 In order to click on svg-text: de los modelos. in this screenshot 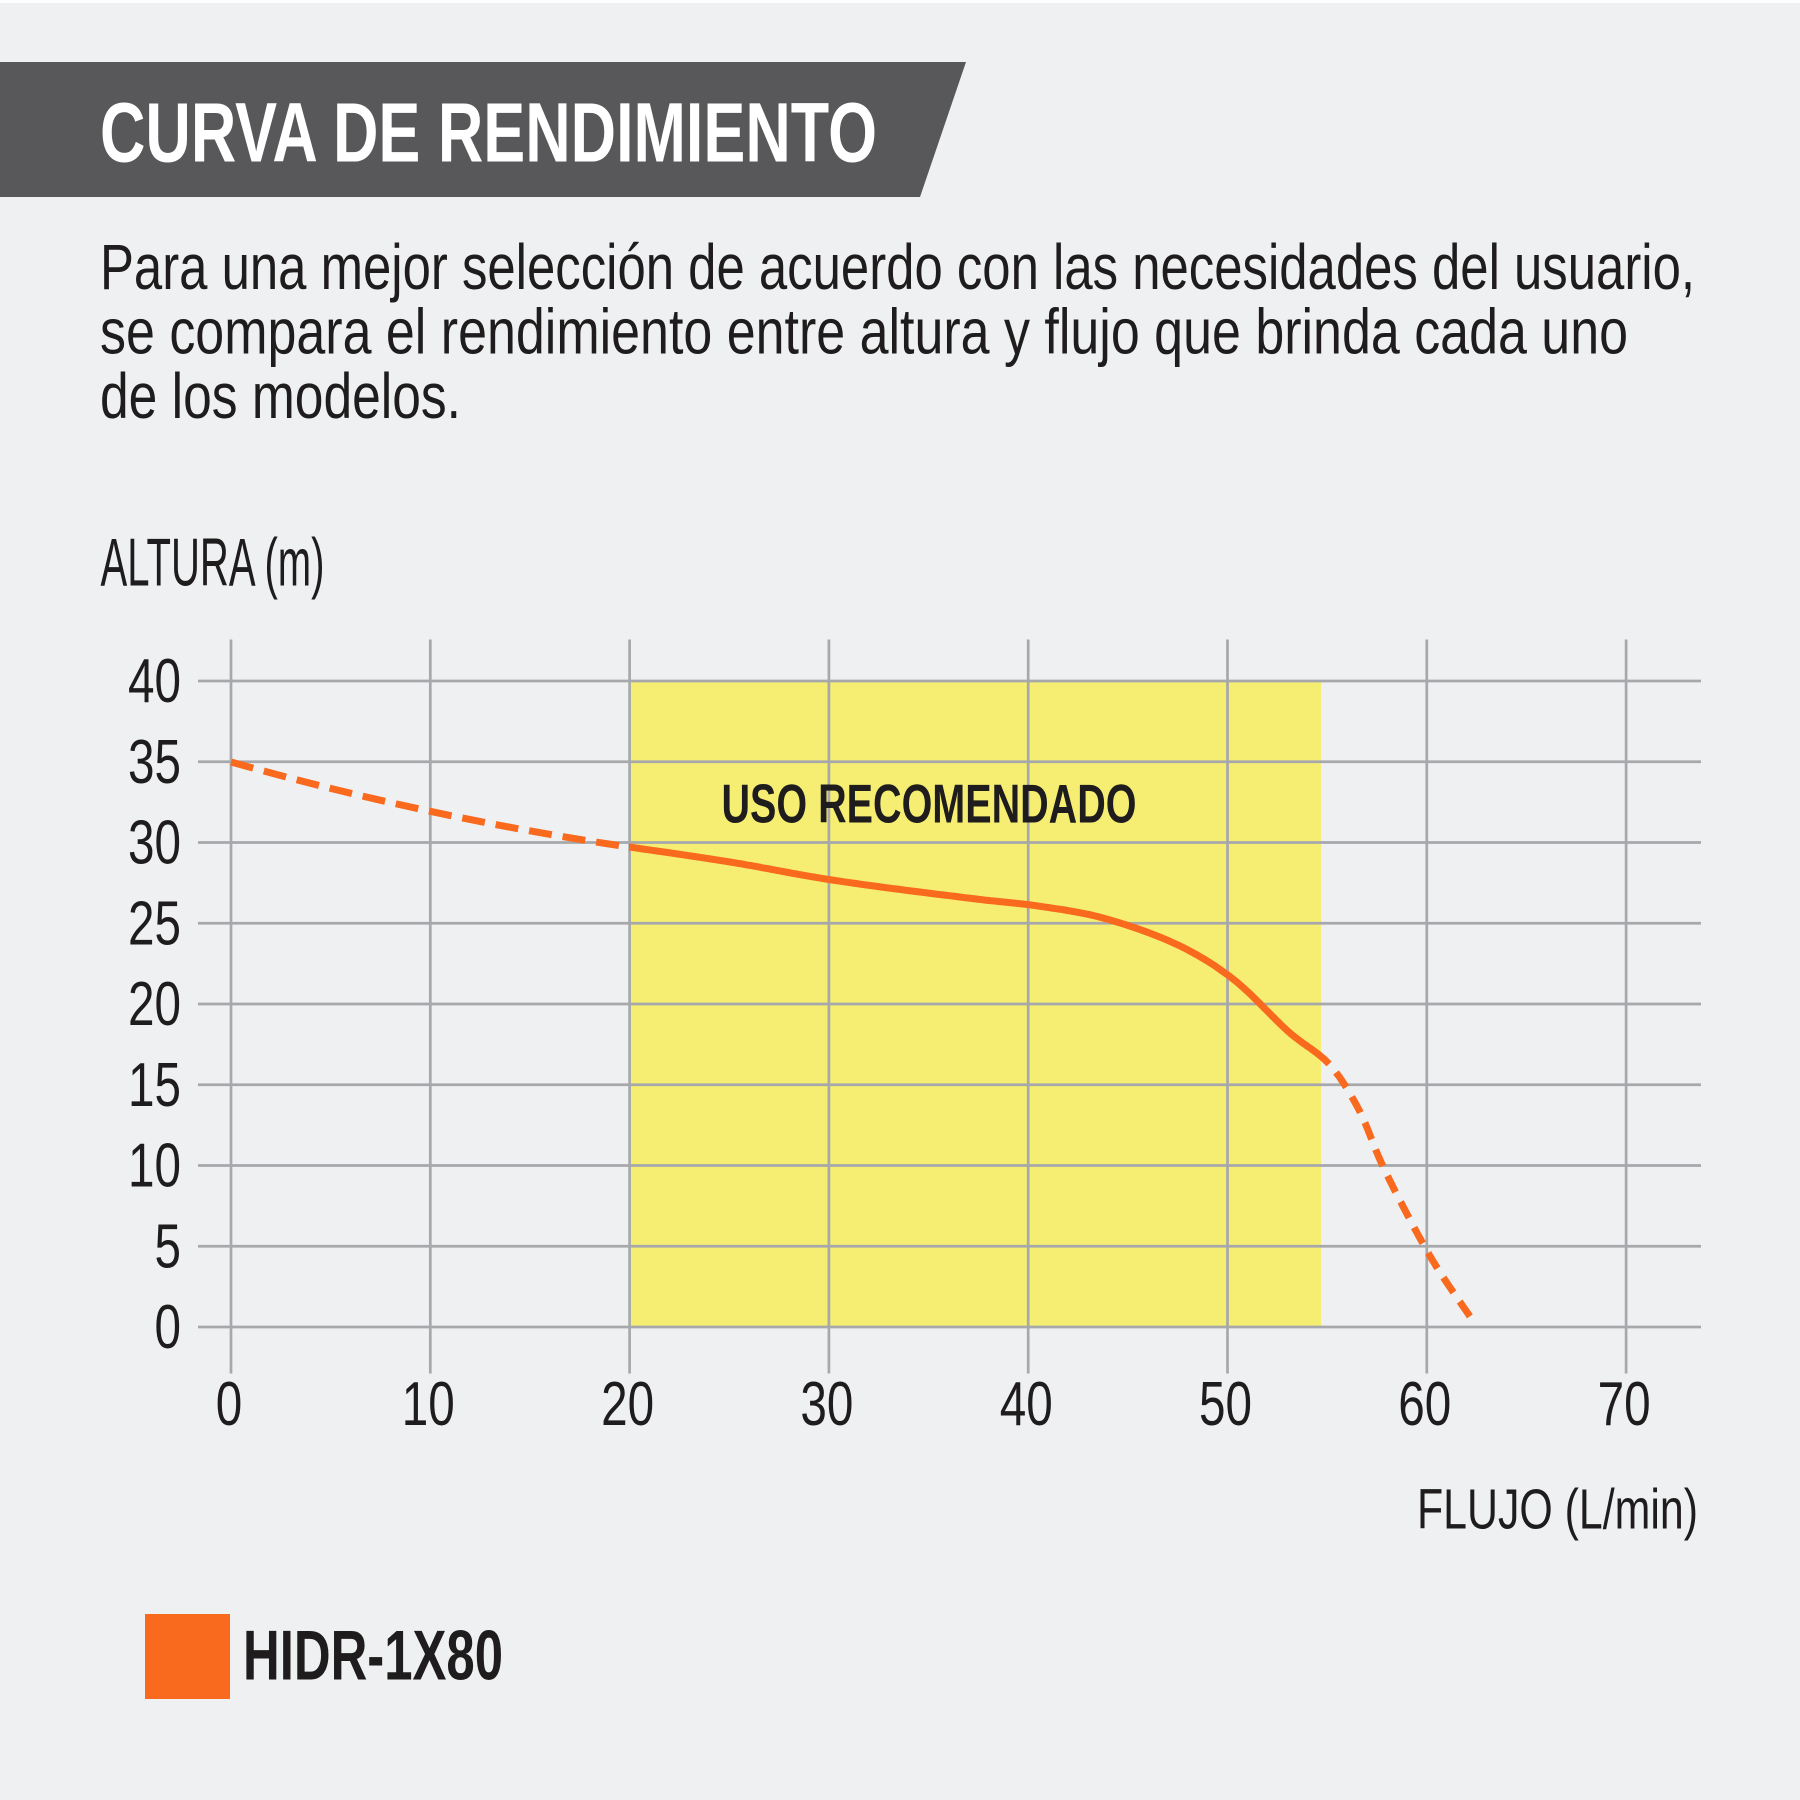, I will do `click(280, 396)`.